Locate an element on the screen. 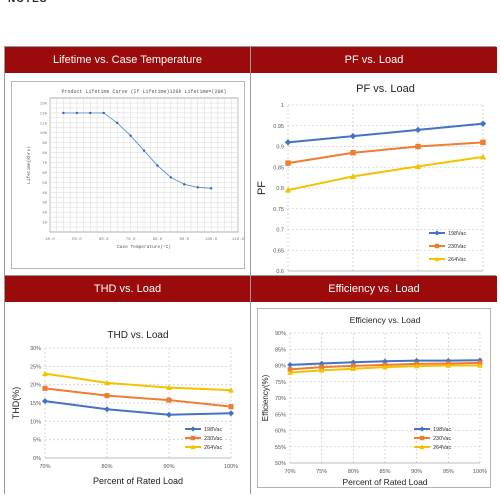 The image size is (500, 500). legend-label: 198Vac is located at coordinates (457, 234).